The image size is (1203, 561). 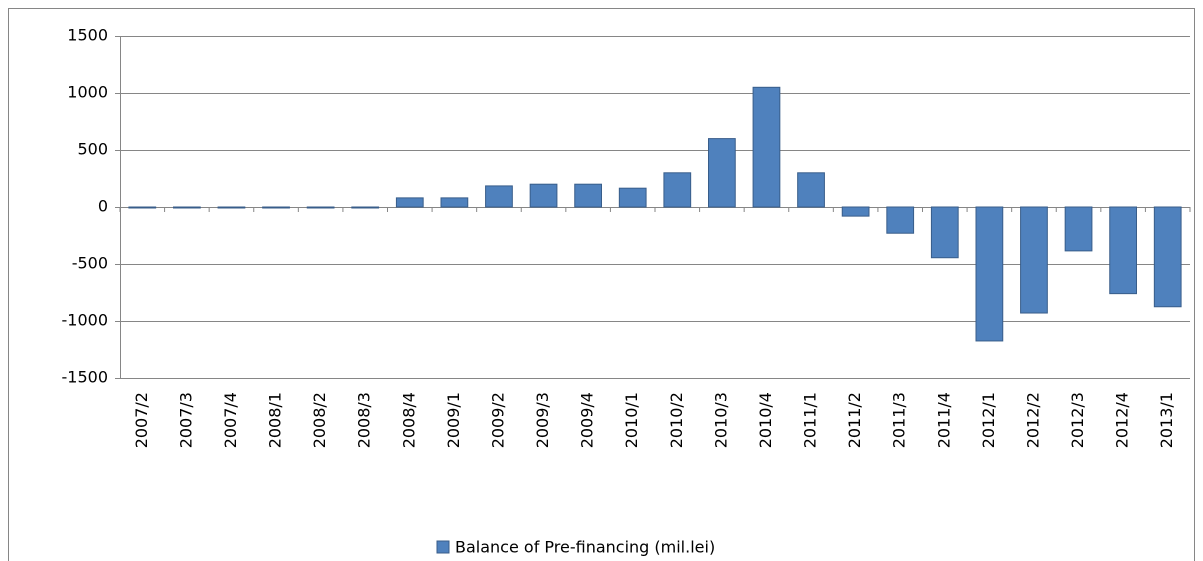 What do you see at coordinates (720, 420) in the screenshot?
I see `x-tick-label: 2010/3` at bounding box center [720, 420].